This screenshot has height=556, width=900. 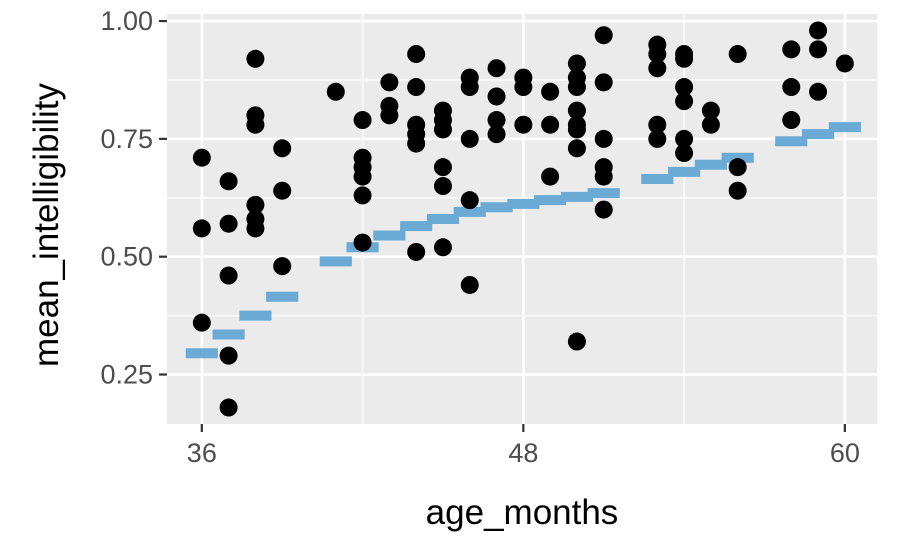 I want to click on y-tick-label: 0.50, so click(x=126, y=257).